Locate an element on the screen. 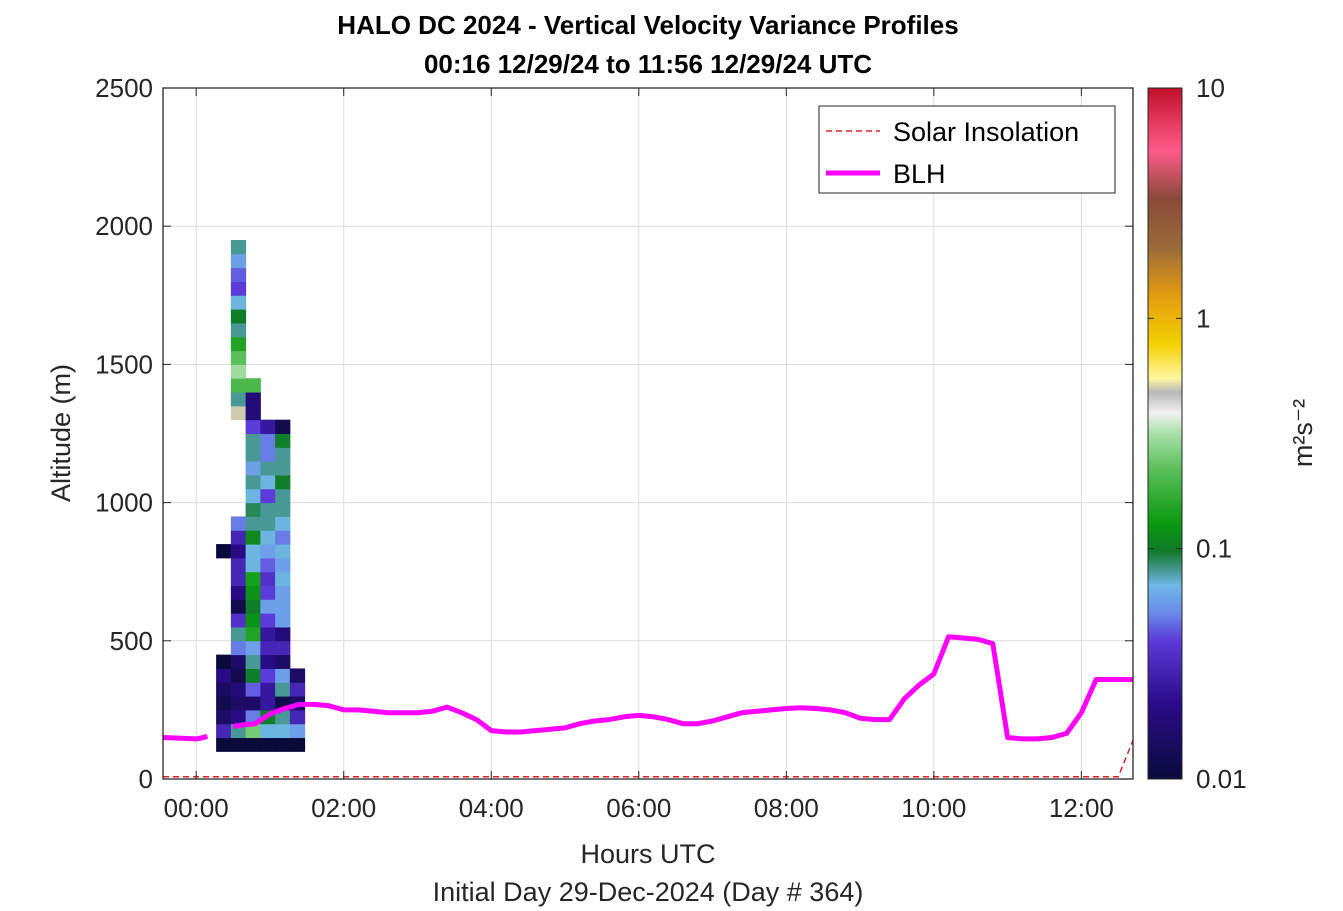 Image resolution: width=1343 pixels, height=911 pixels. x-tick-label: 06:00 is located at coordinates (638, 808).